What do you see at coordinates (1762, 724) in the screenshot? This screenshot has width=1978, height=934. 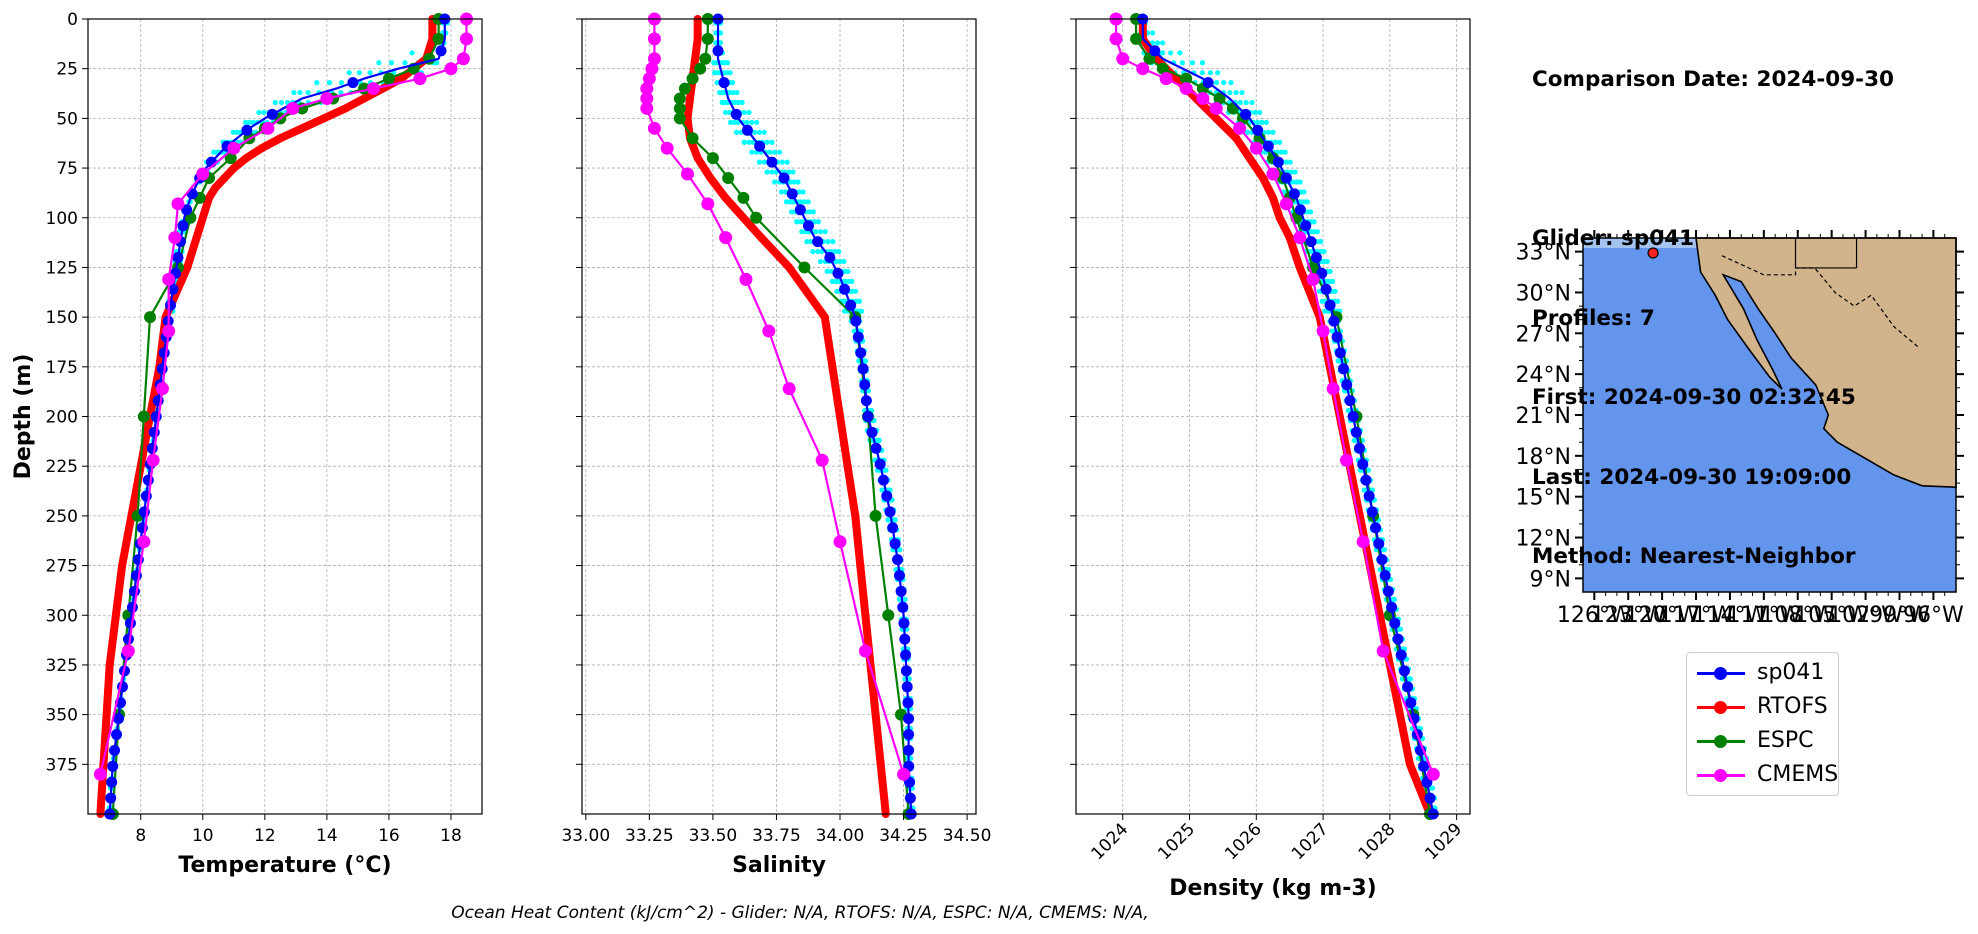 I see `legend: sp041 RTOFS ESPC CMEMS` at bounding box center [1762, 724].